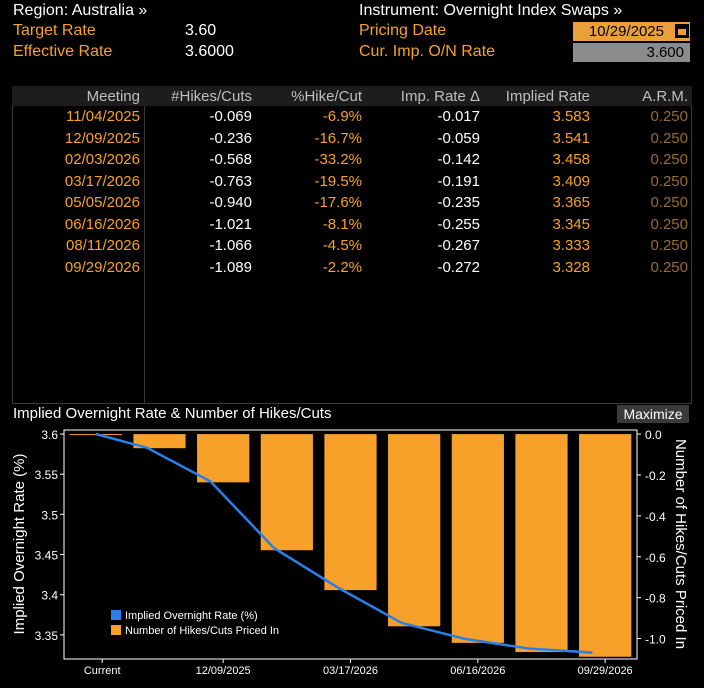 This screenshot has width=704, height=688. I want to click on implied-rate-value: 3.333, so click(571, 246).